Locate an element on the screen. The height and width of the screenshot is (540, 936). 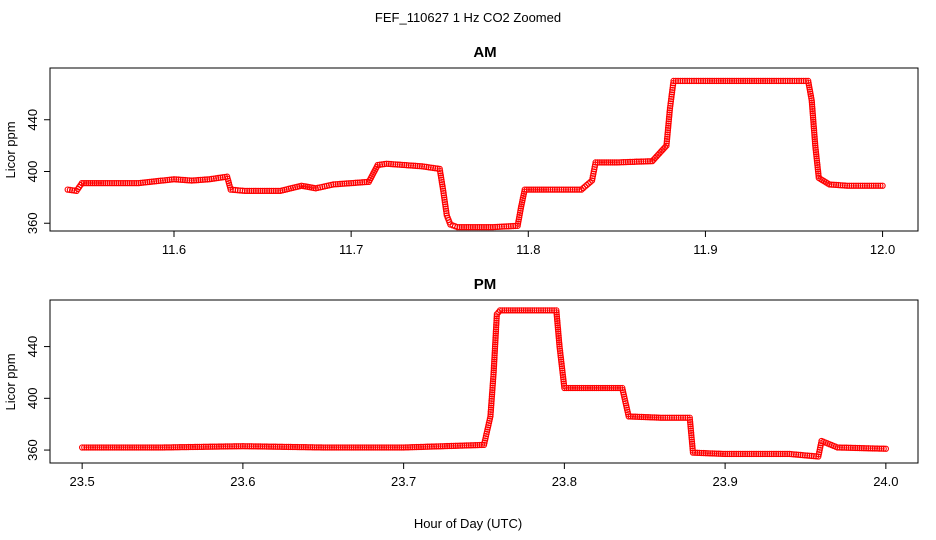
pm-y-tick-label: 400 is located at coordinates (32, 398).